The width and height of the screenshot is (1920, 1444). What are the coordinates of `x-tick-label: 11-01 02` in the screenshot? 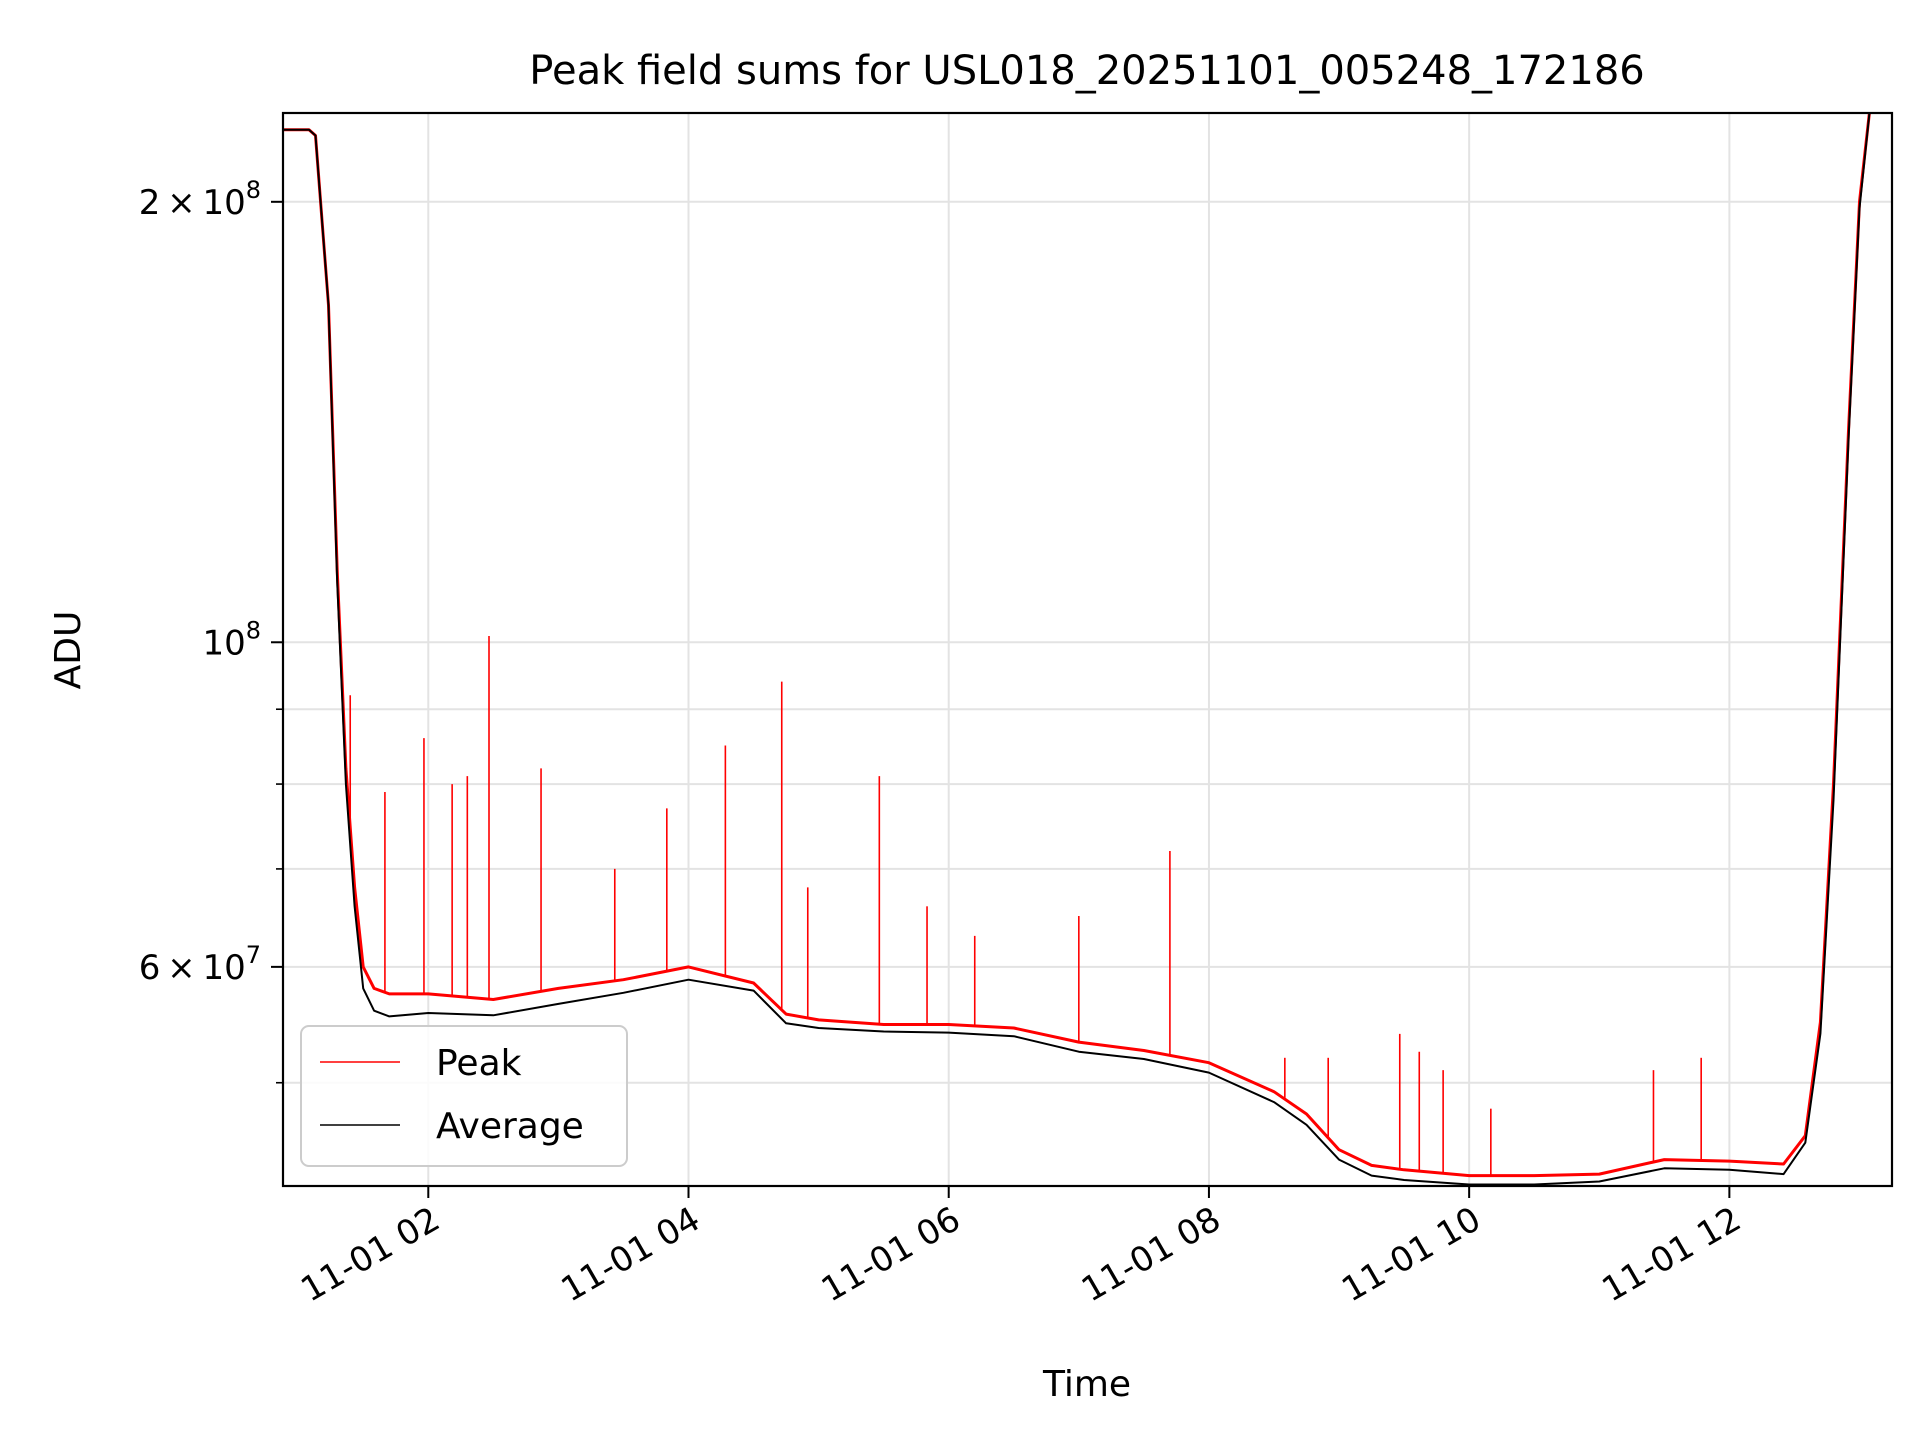 It's located at (370, 1254).